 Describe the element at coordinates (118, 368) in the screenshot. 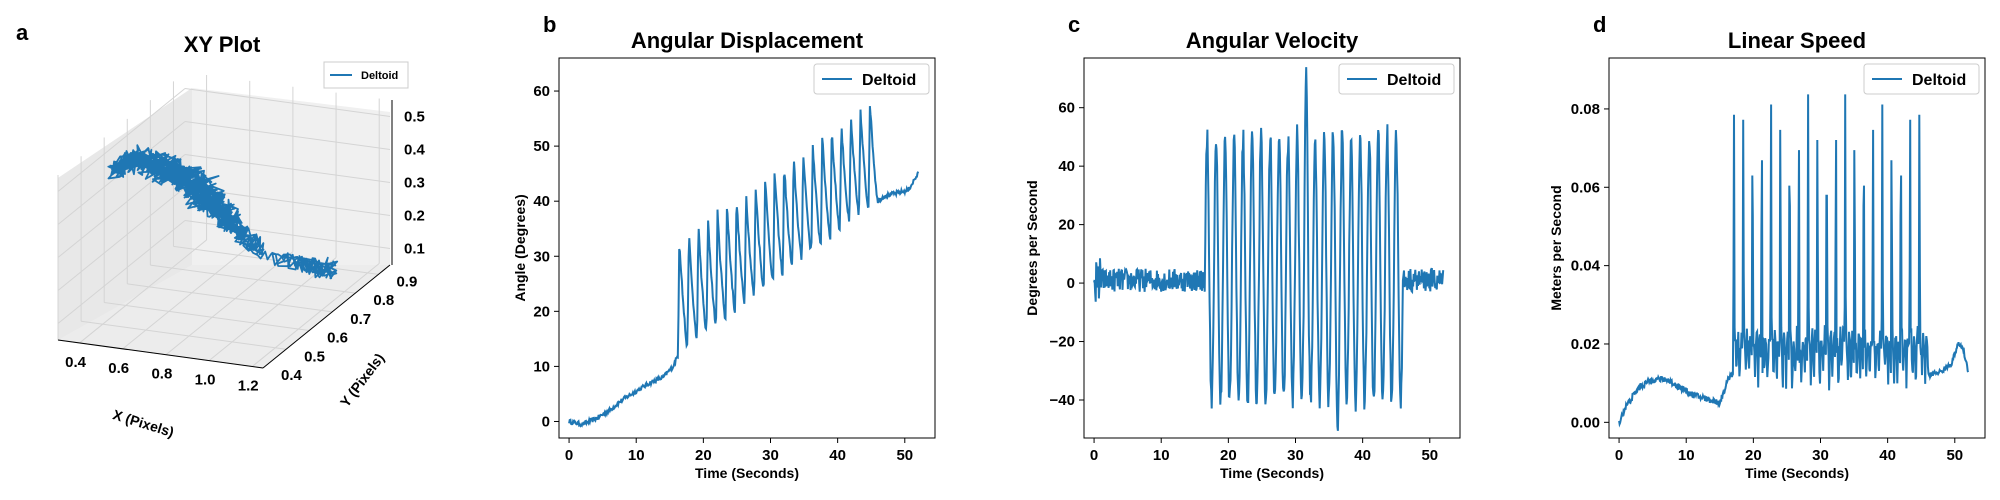

I see `x-tick-label: 0.6` at that location.